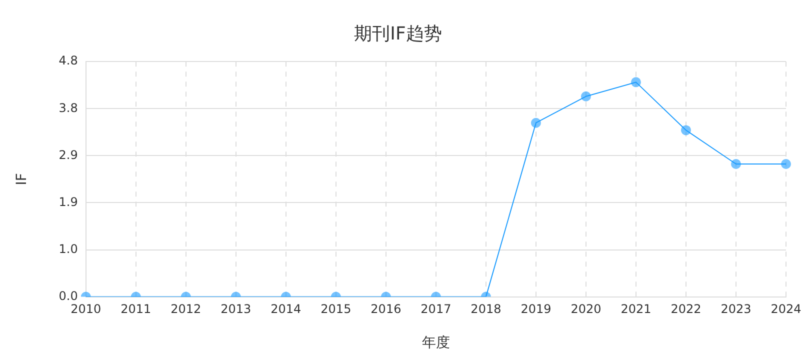 This screenshot has width=810, height=360. Describe the element at coordinates (286, 309) in the screenshot. I see `x-tick-label: 2014` at that location.